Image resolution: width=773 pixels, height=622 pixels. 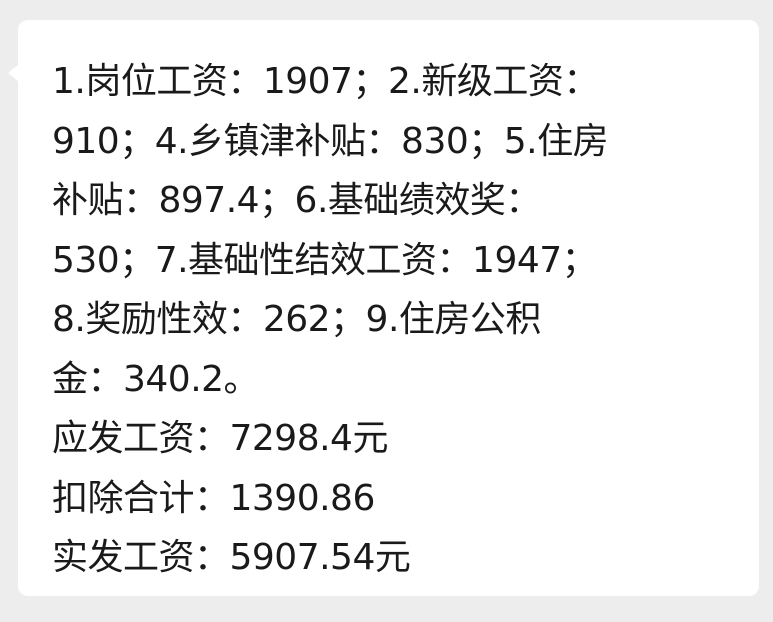 What do you see at coordinates (296, 200) in the screenshot?
I see `message-line: 补贴：897.4；6.基础绩效奖：` at bounding box center [296, 200].